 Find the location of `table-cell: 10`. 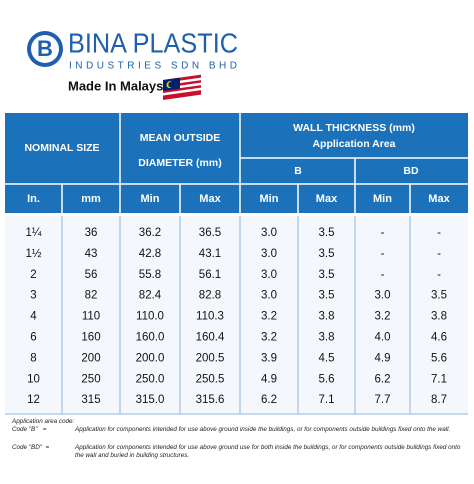

table-cell: 10 is located at coordinates (33, 379).